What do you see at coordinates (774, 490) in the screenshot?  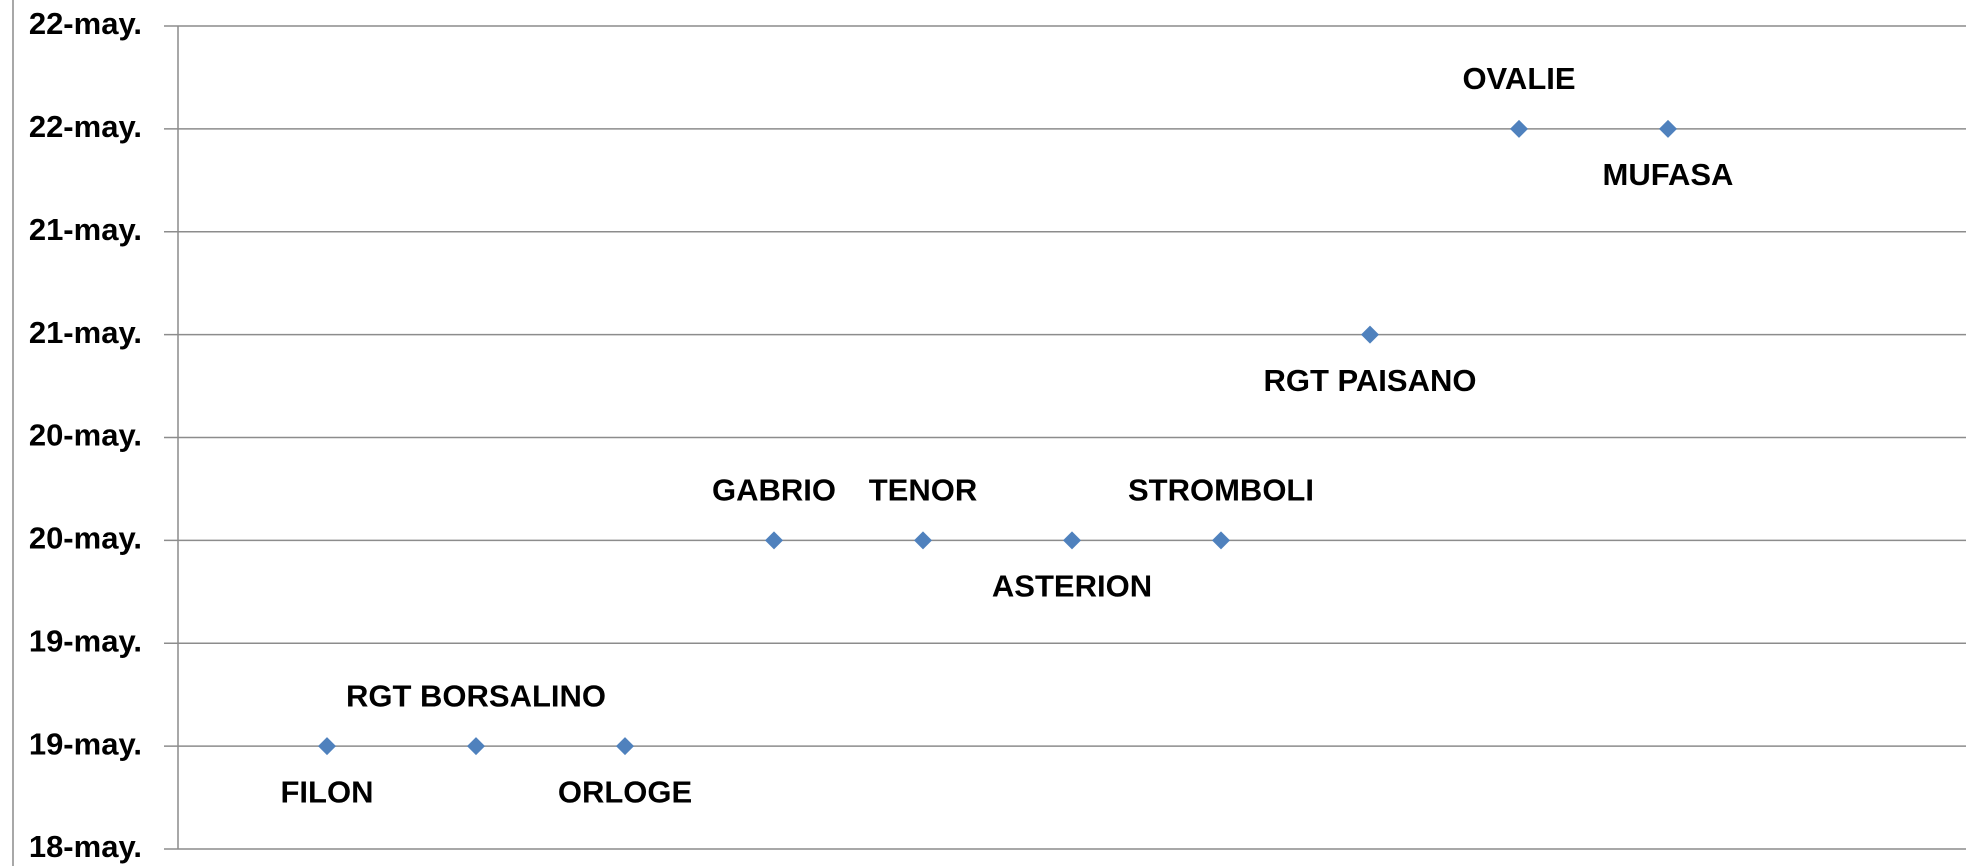 I see `data-label: GABRIO` at bounding box center [774, 490].